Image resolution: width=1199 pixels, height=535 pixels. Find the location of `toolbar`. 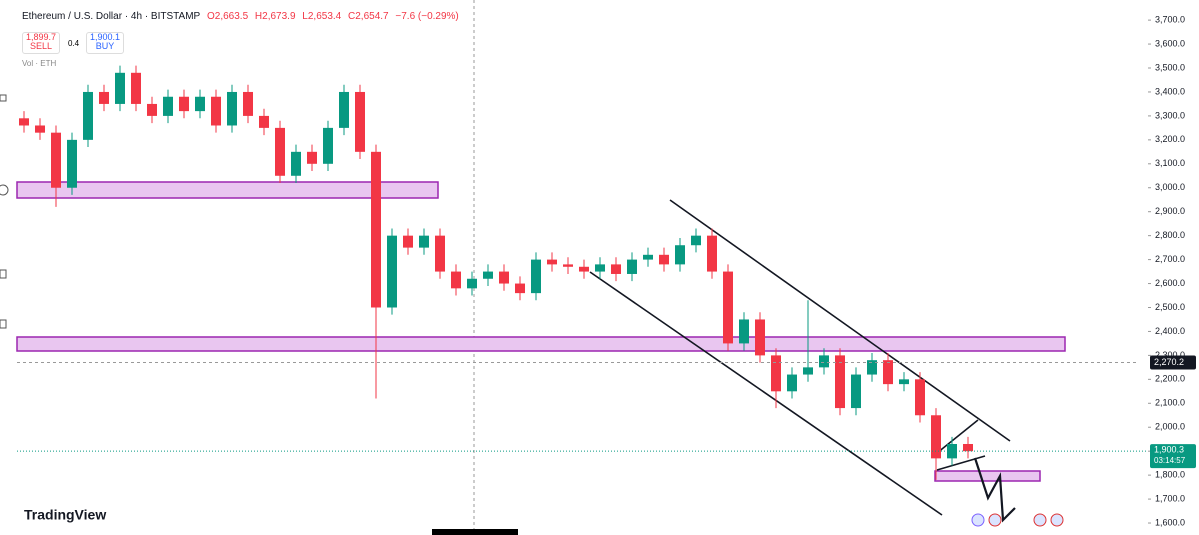

toolbar is located at coordinates (4, 211).